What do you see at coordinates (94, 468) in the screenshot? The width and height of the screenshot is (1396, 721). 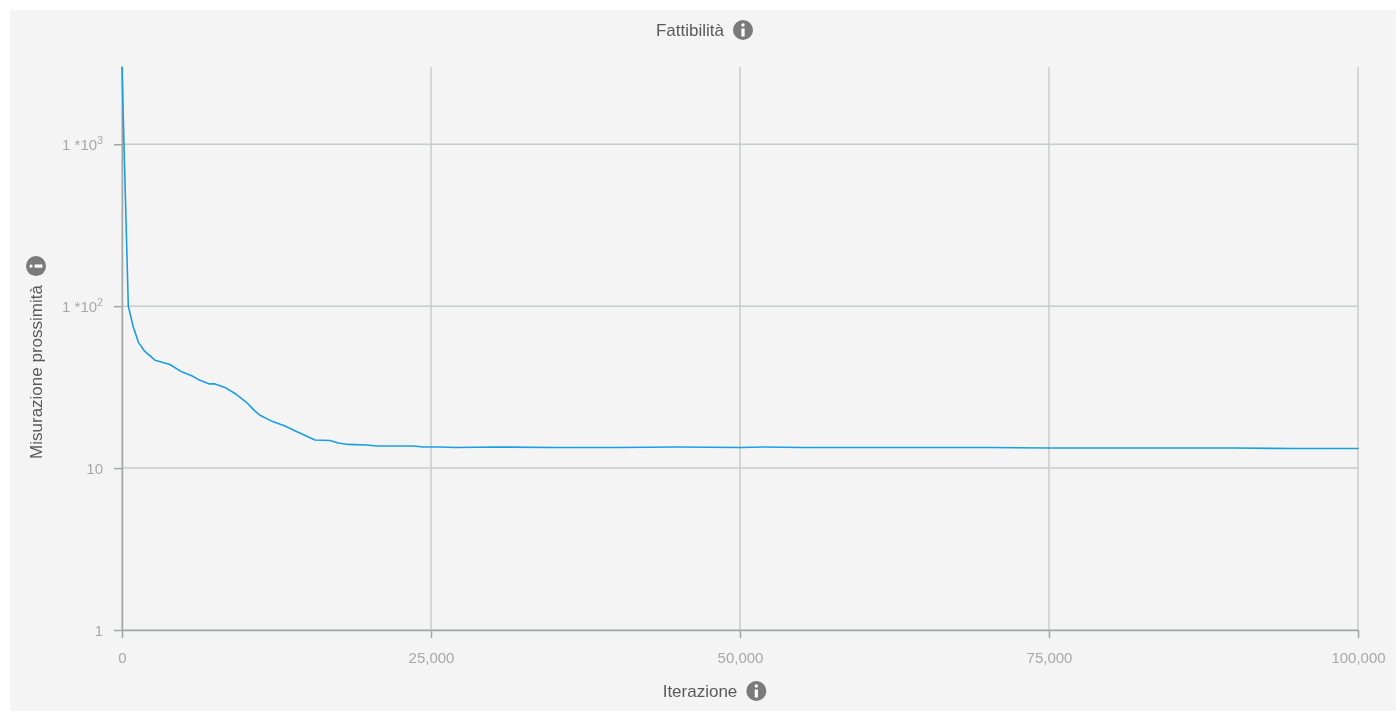 I see `y-tick-label: 10` at bounding box center [94, 468].